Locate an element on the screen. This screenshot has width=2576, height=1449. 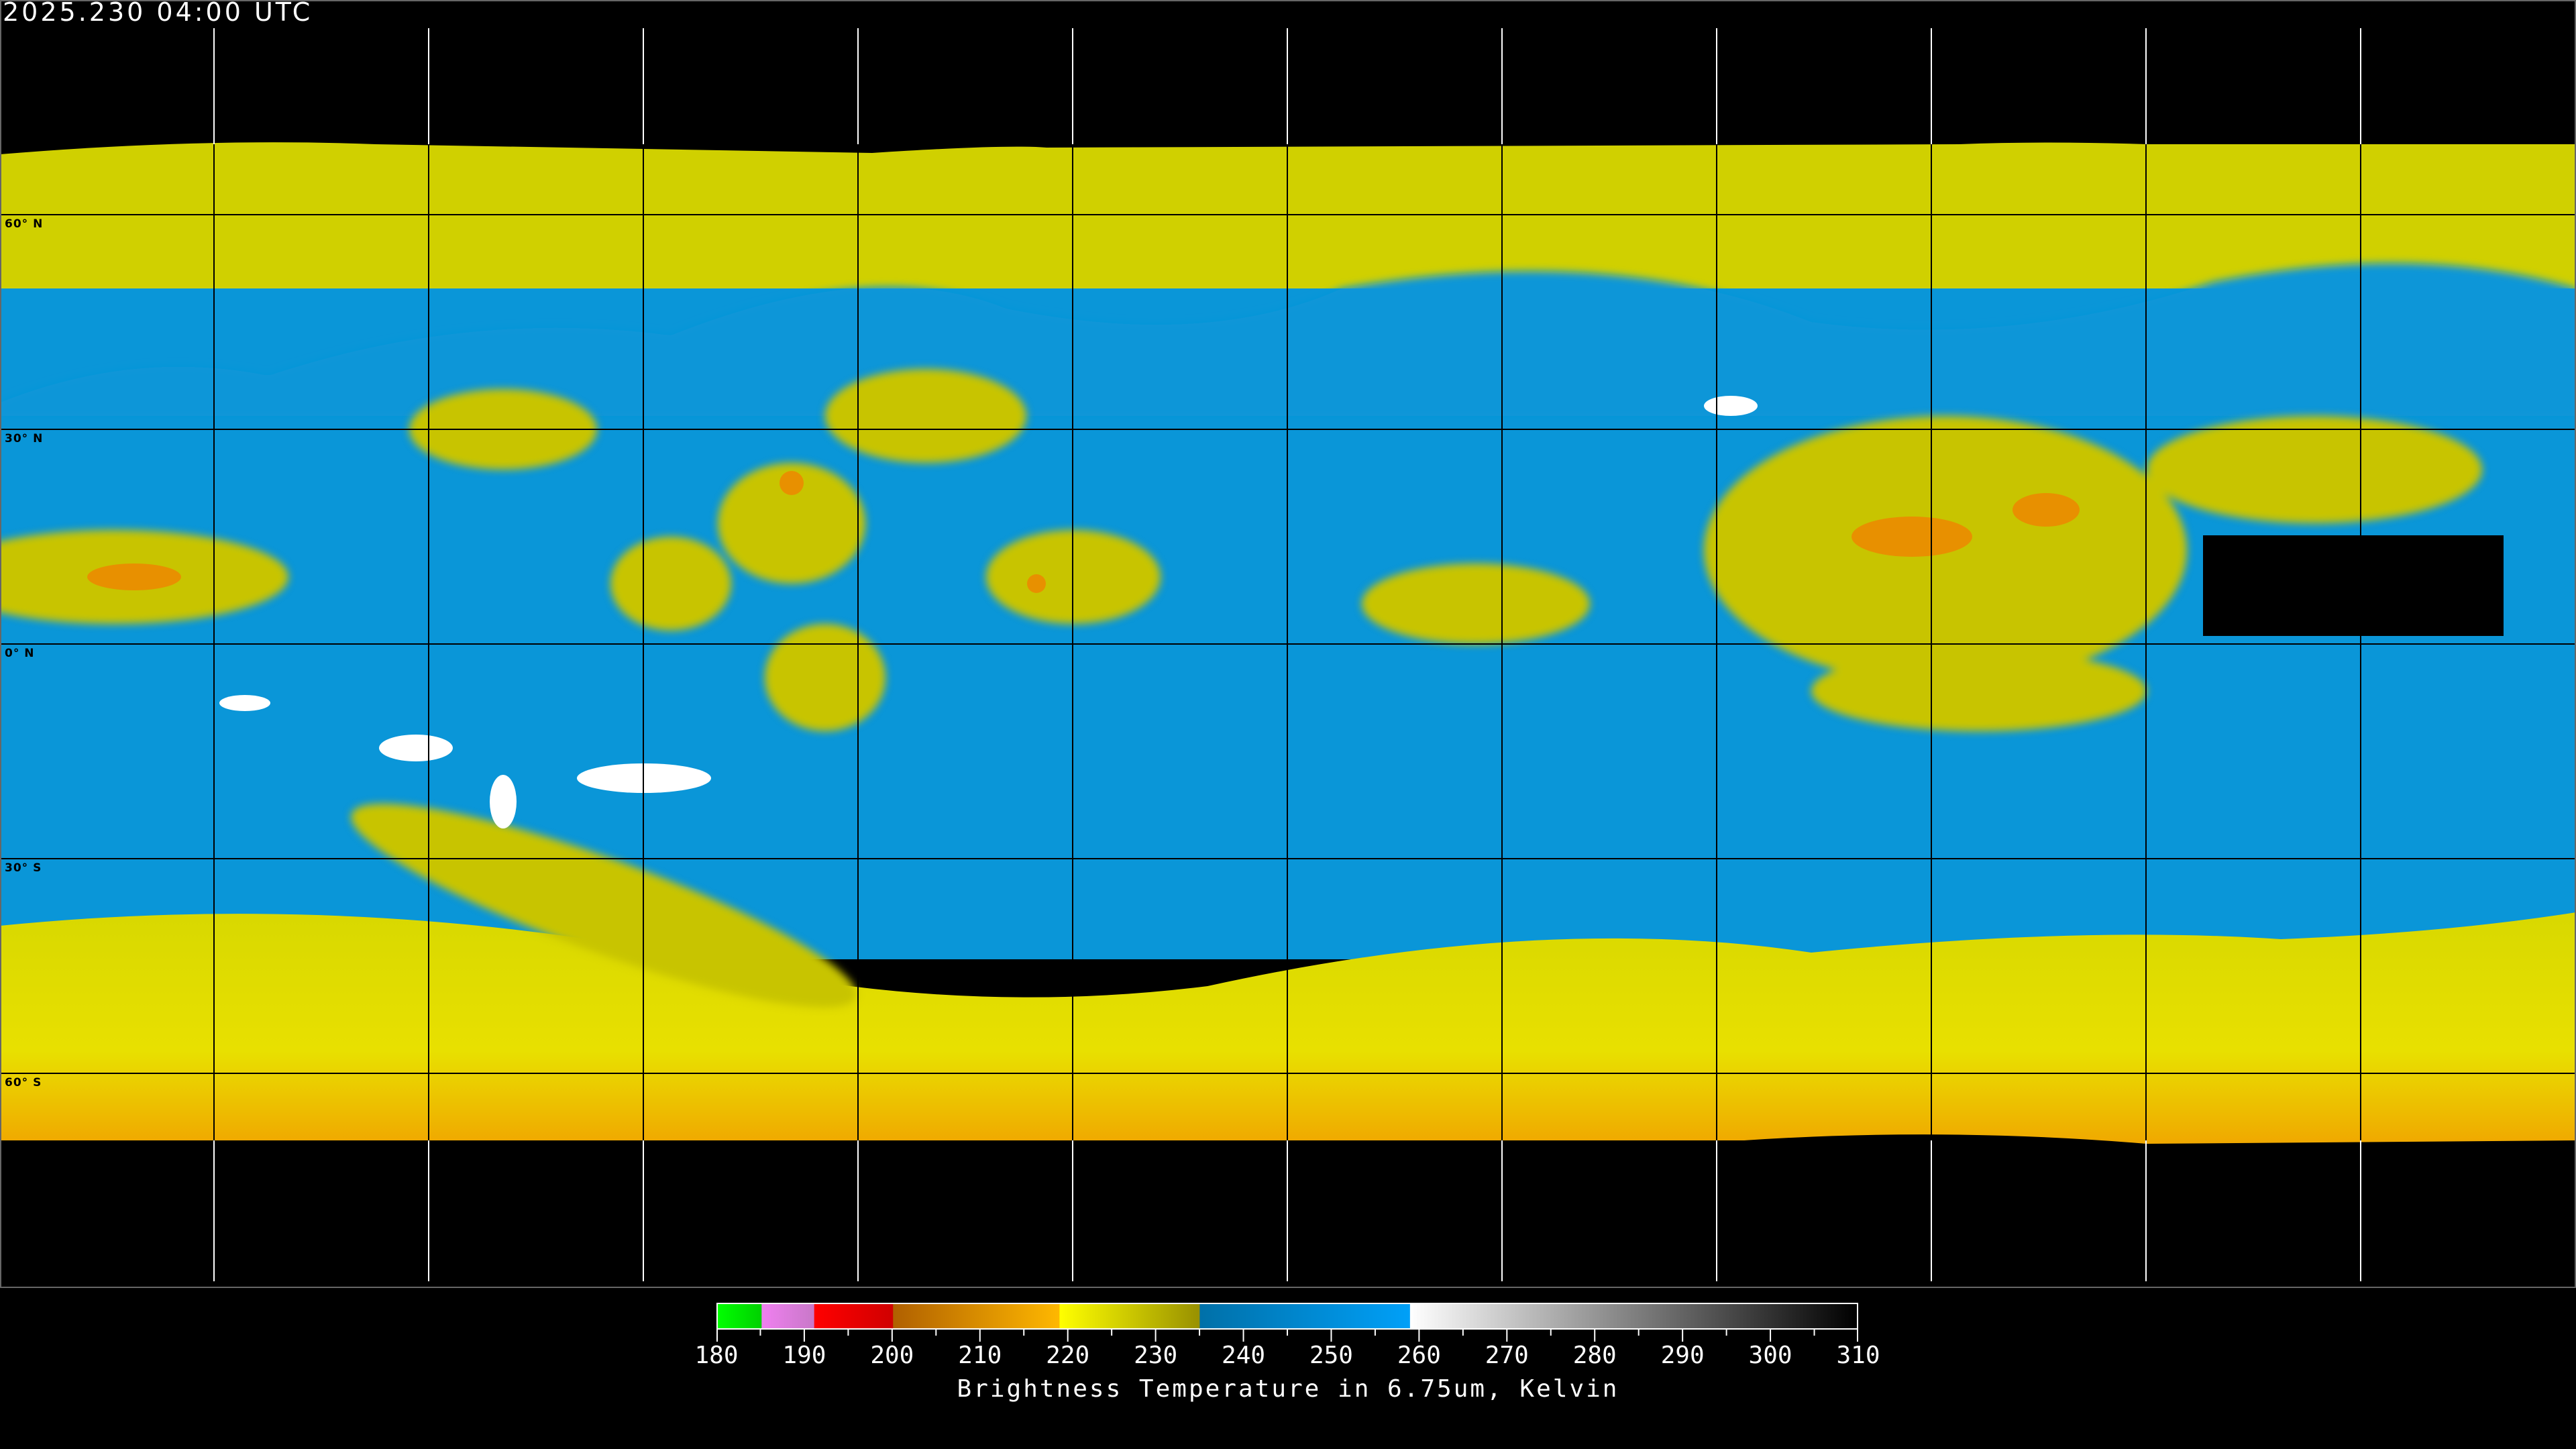
colorbar-tick-label: 200 is located at coordinates (892, 1355).